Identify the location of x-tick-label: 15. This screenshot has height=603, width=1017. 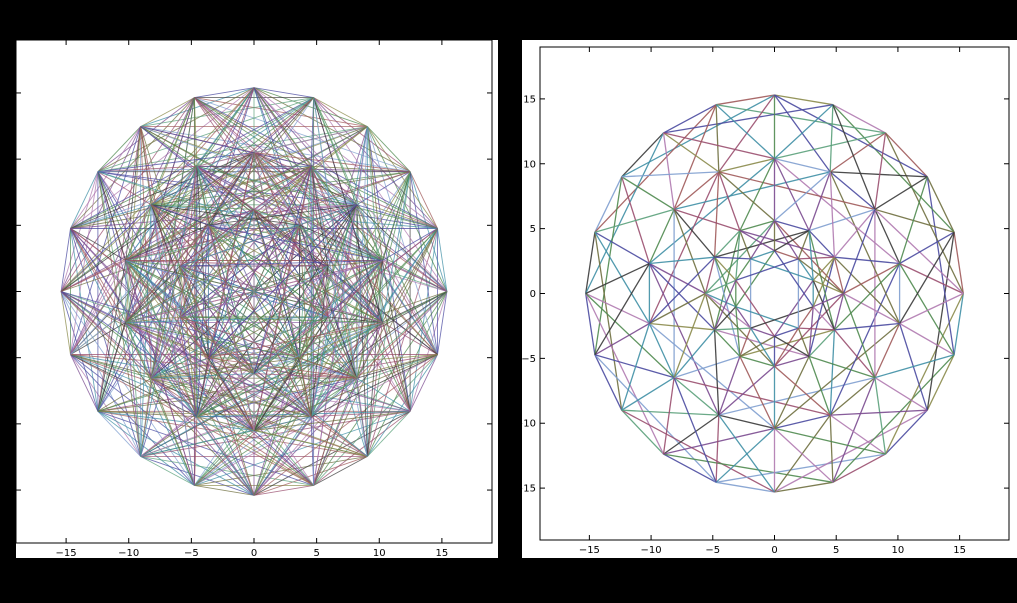
(959, 550).